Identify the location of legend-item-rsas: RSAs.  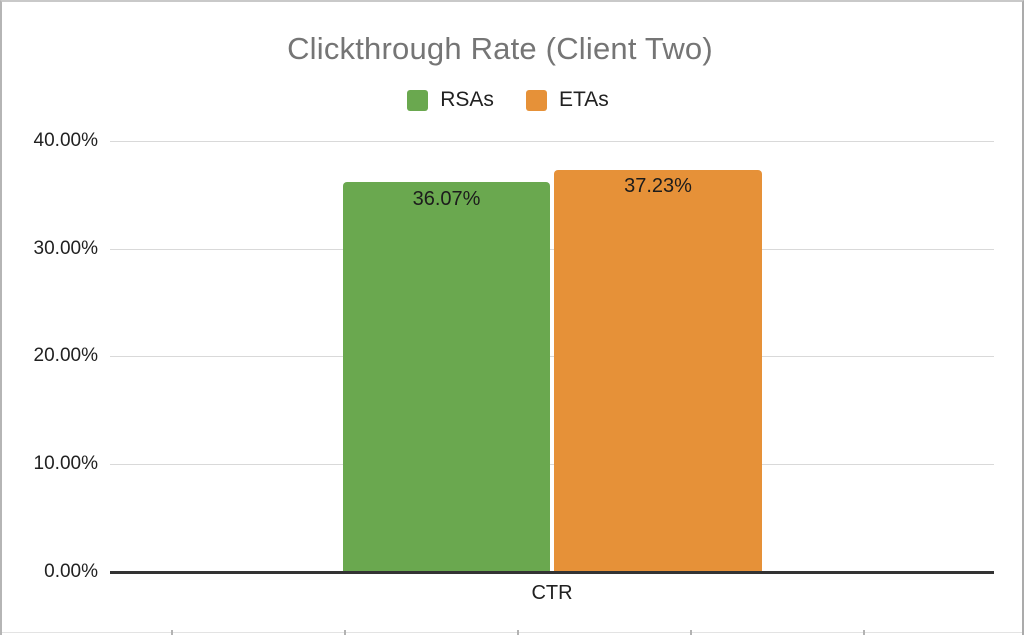
(450, 100).